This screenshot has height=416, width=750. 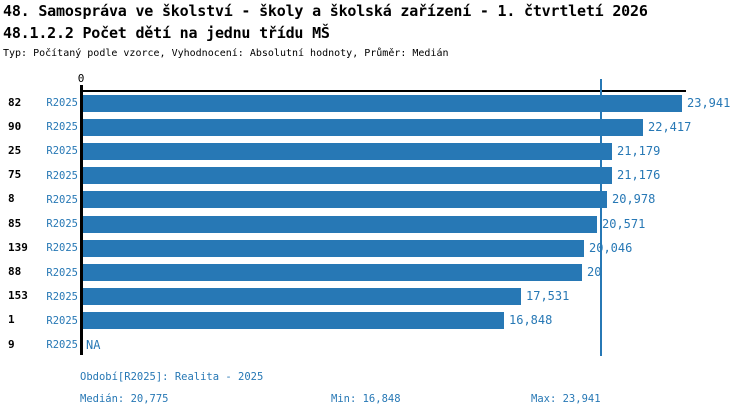 What do you see at coordinates (124, 399) in the screenshot?
I see `footer-median-stat: Medián: 20,775` at bounding box center [124, 399].